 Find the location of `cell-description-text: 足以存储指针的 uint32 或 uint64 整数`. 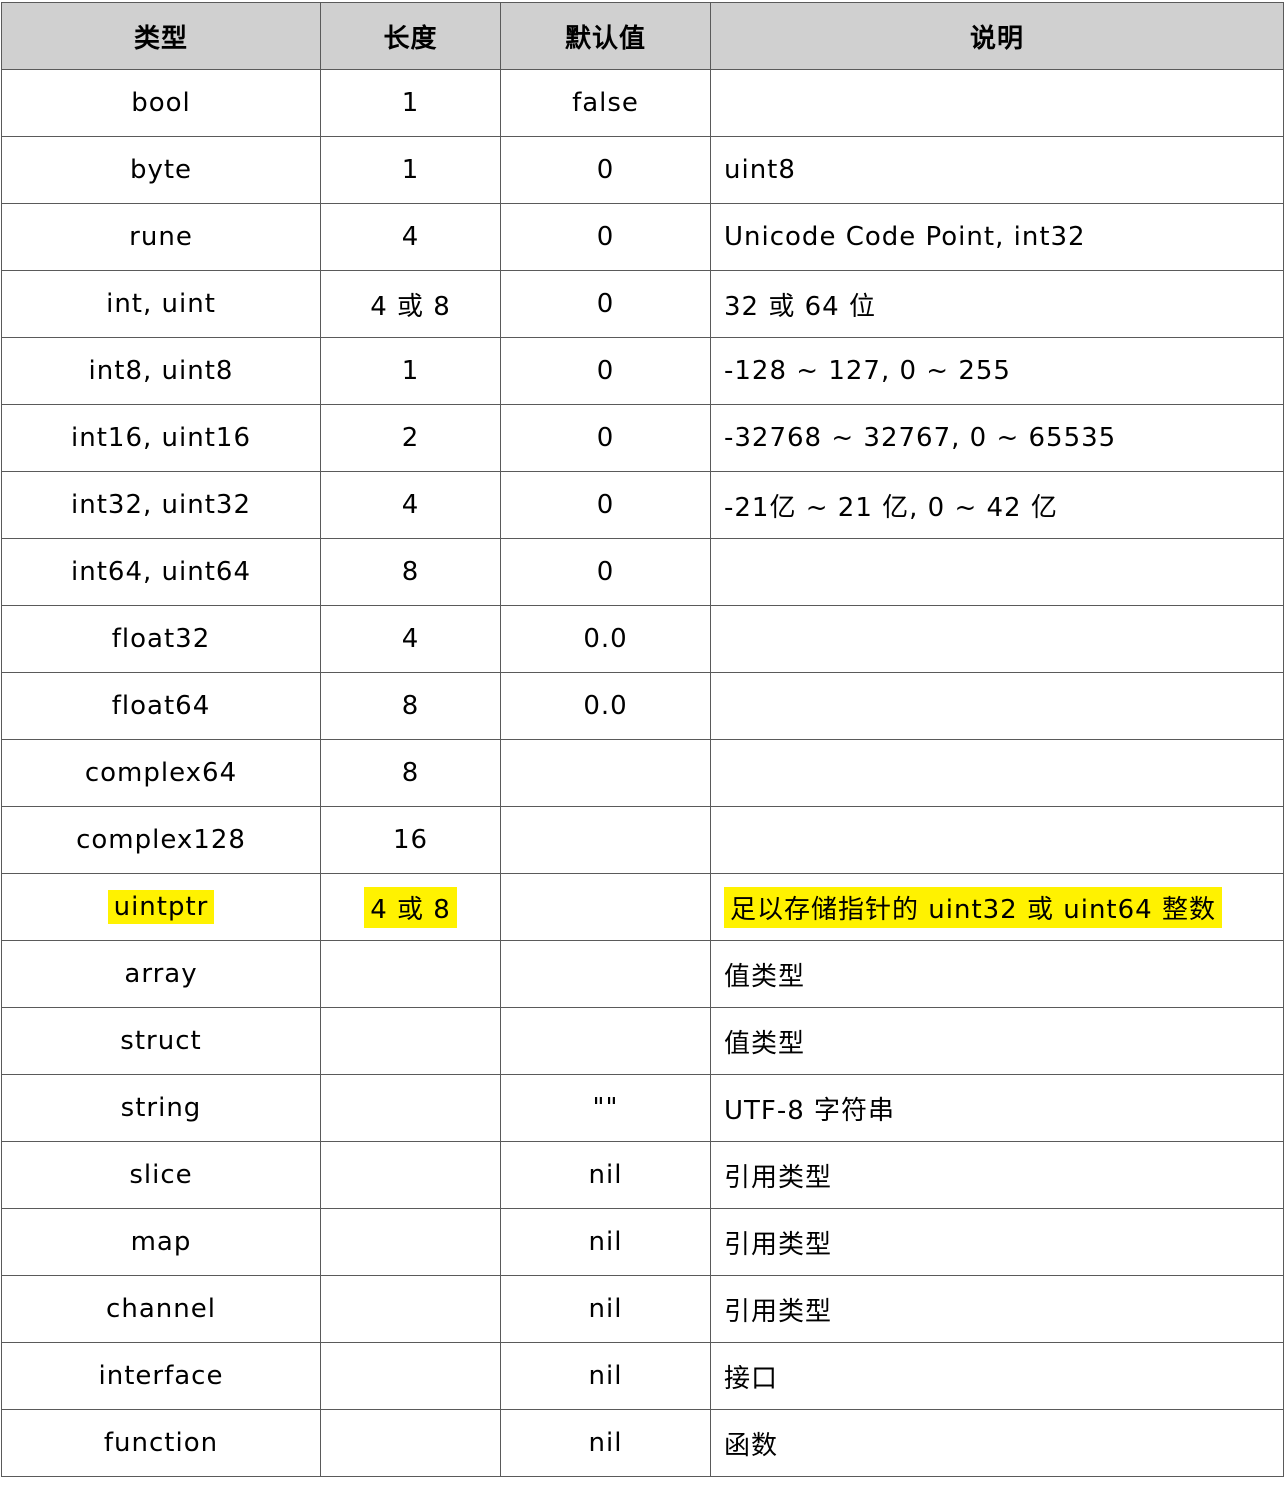

cell-description-text: 足以存储指针的 uint32 或 uint64 整数 is located at coordinates (973, 907).